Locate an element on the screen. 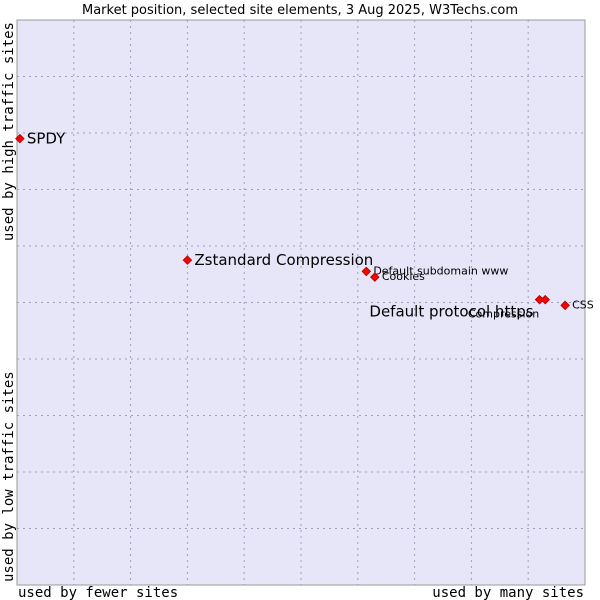  y-axis-label-top: used by high traffic sites is located at coordinates (9, 131).